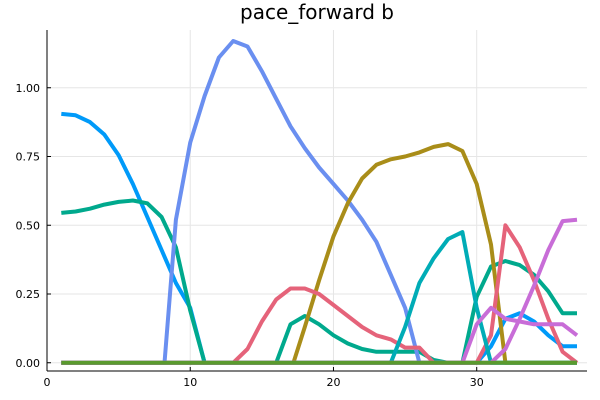 The height and width of the screenshot is (400, 600). Describe the element at coordinates (28, 88) in the screenshot. I see `y-tick-label: 1.00` at that location.